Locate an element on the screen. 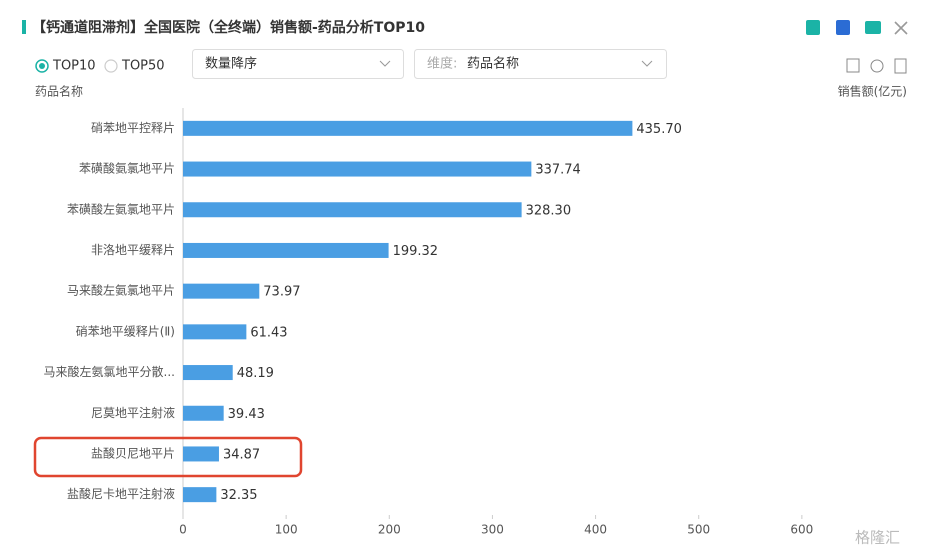 The image size is (925, 558). value-label: 435.70 is located at coordinates (659, 129).